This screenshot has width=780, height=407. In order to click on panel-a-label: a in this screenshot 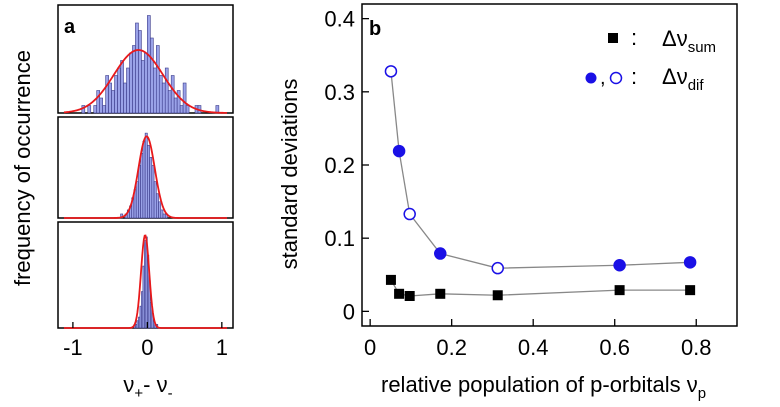, I will do `click(70, 27)`.